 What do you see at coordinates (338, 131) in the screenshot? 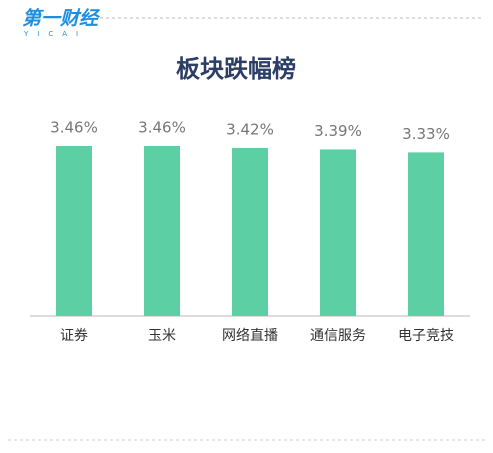
I see `value-label: 3.39%` at bounding box center [338, 131].